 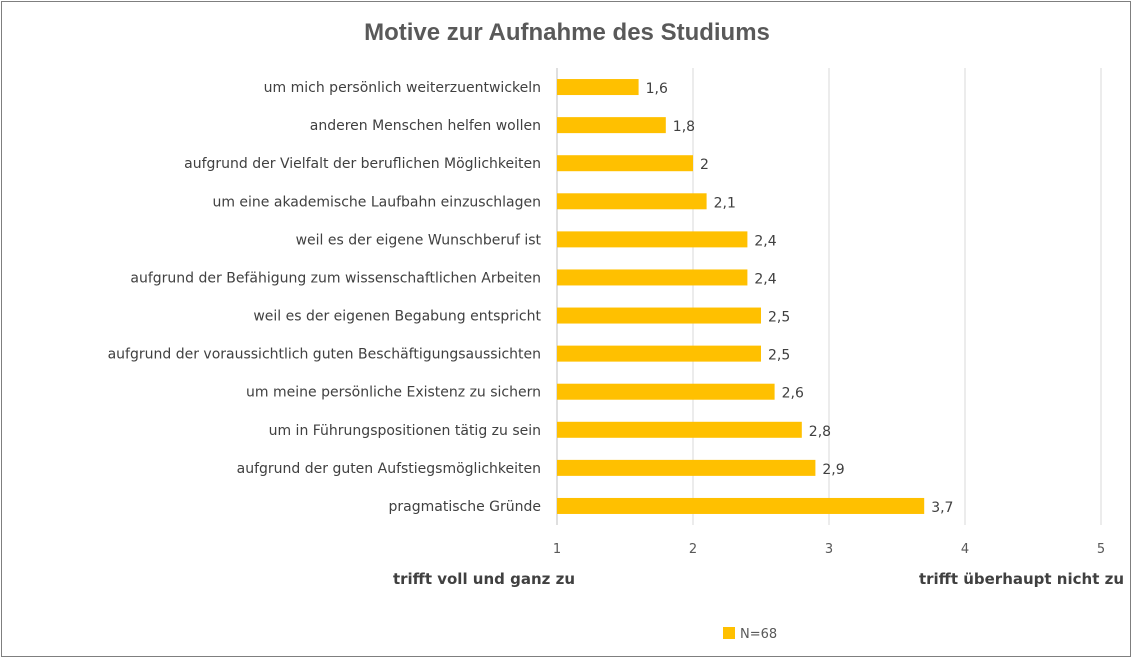 What do you see at coordinates (402, 88) in the screenshot?
I see `category-label: um mich persönlich weiterzuentwickeln` at bounding box center [402, 88].